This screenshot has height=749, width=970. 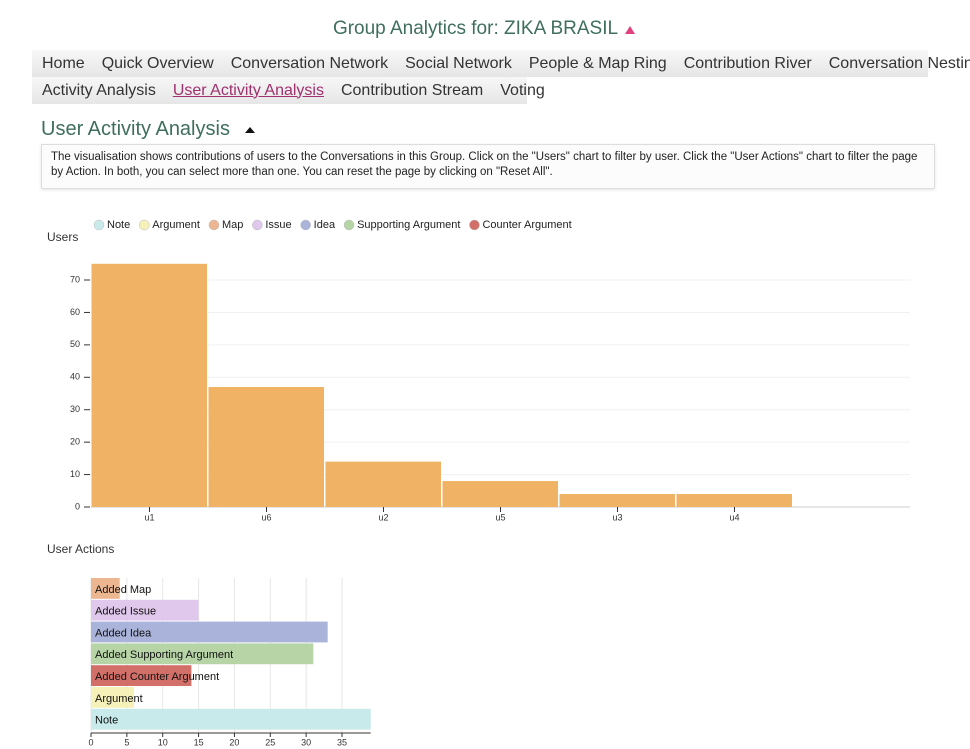 What do you see at coordinates (118, 225) in the screenshot?
I see `legend-label: Note` at bounding box center [118, 225].